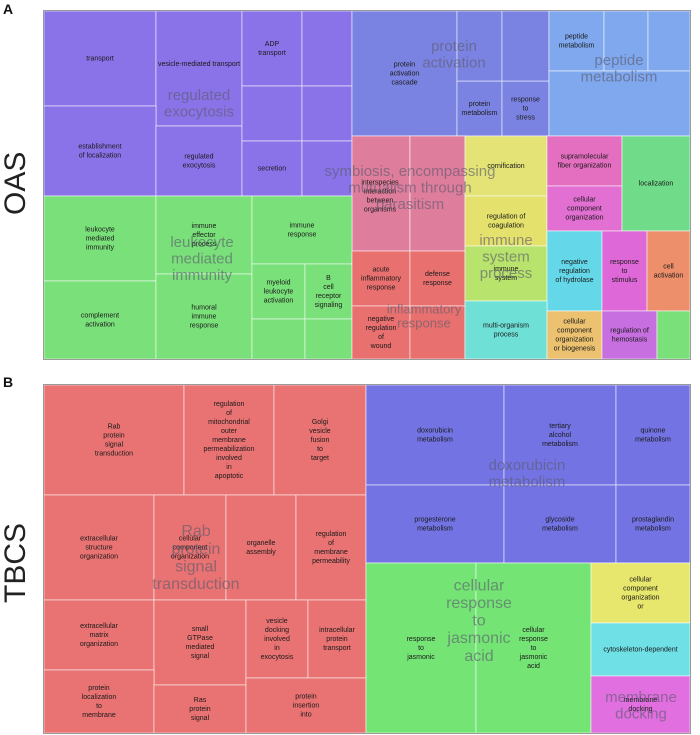  I want to click on tile-label-immune-system-process: immune system, so click(506, 274).